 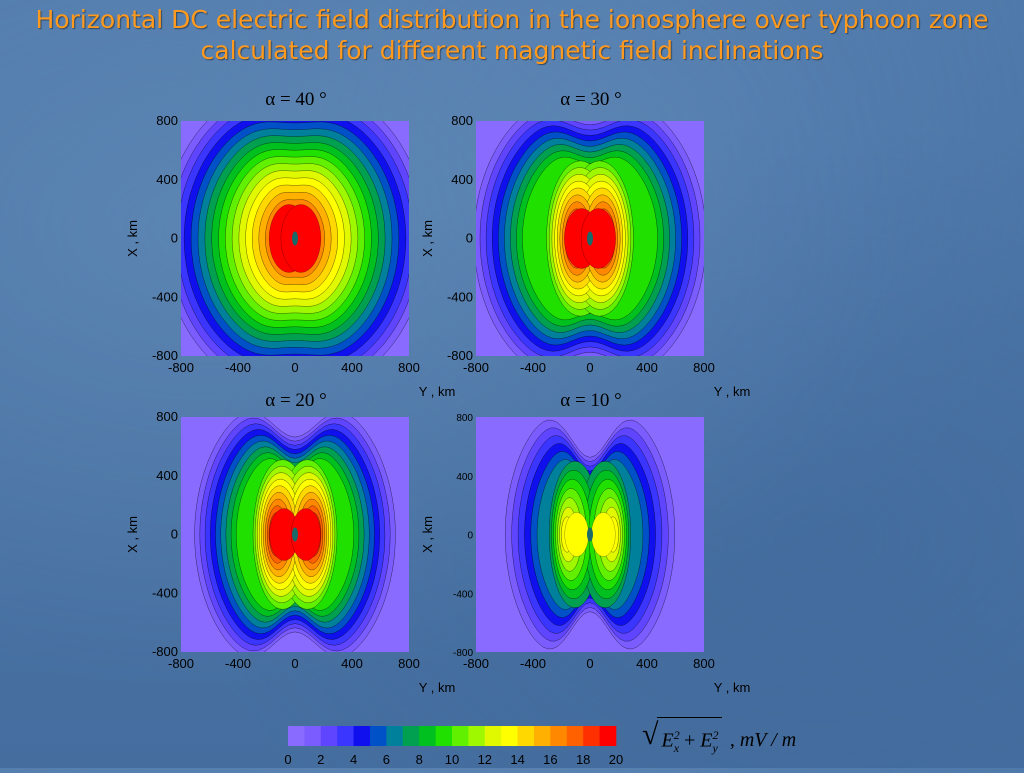 I want to click on alpha-label: α = 10 °, so click(x=591, y=400).